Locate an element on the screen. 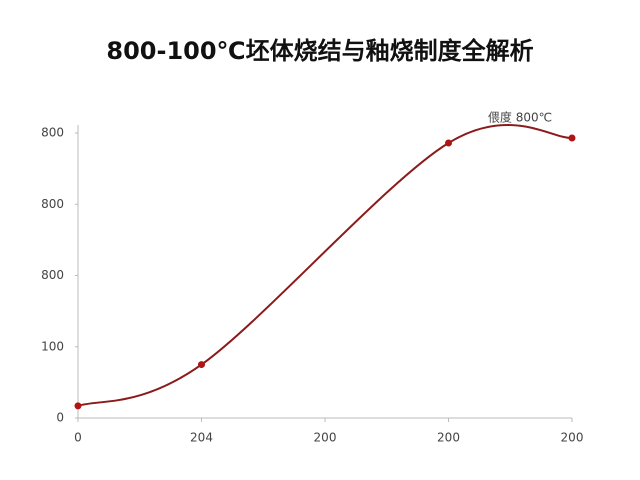 The width and height of the screenshot is (640, 480). annotation: 偎度 800℃ is located at coordinates (520, 117).